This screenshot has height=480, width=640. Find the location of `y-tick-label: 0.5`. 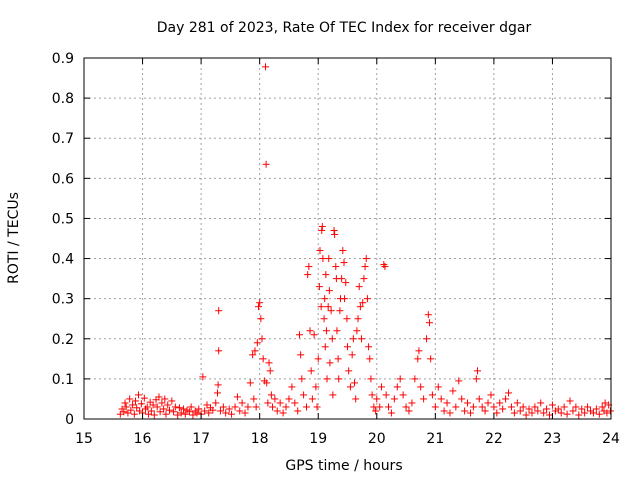

y-tick-label: 0.5 is located at coordinates (63, 219).